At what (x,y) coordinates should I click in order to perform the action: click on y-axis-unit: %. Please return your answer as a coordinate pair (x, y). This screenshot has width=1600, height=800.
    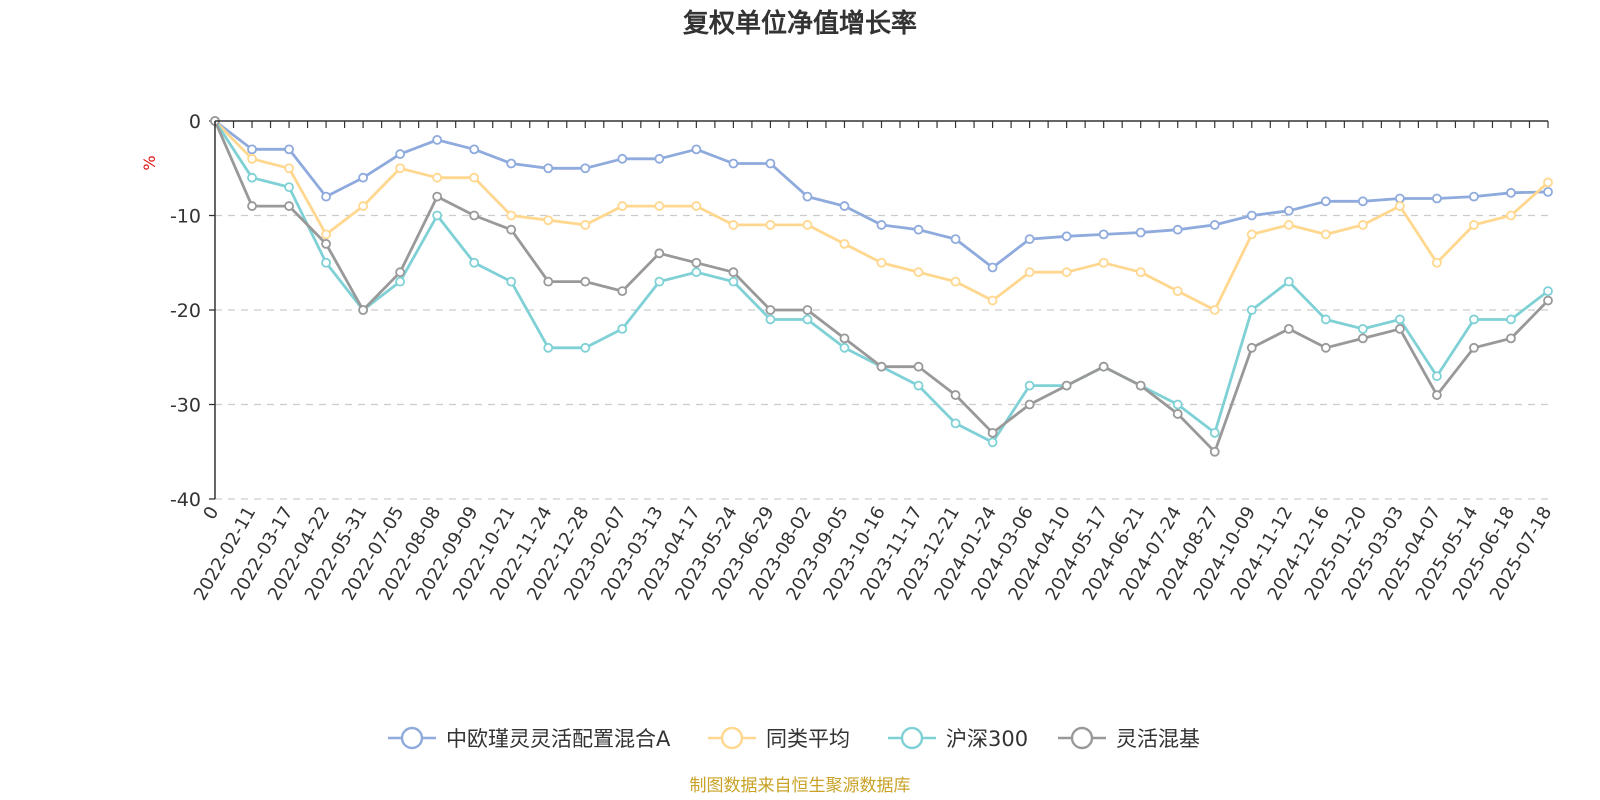
    Looking at the image, I should click on (149, 162).